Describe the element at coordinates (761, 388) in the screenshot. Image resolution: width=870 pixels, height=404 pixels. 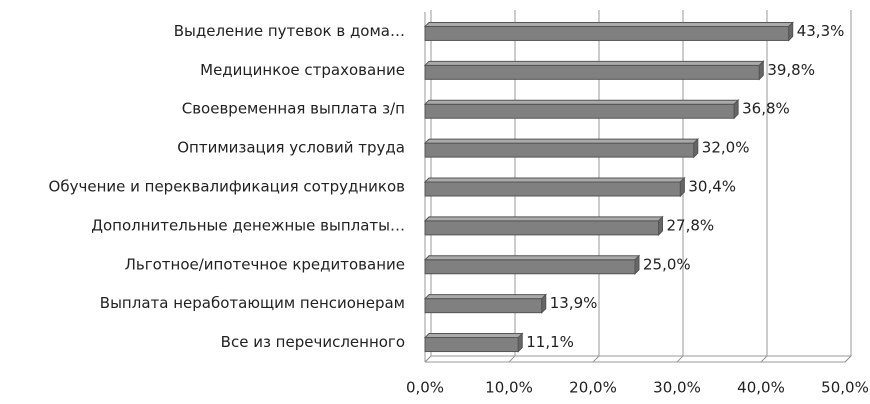
I see `x-tick-label: 40,0%` at that location.